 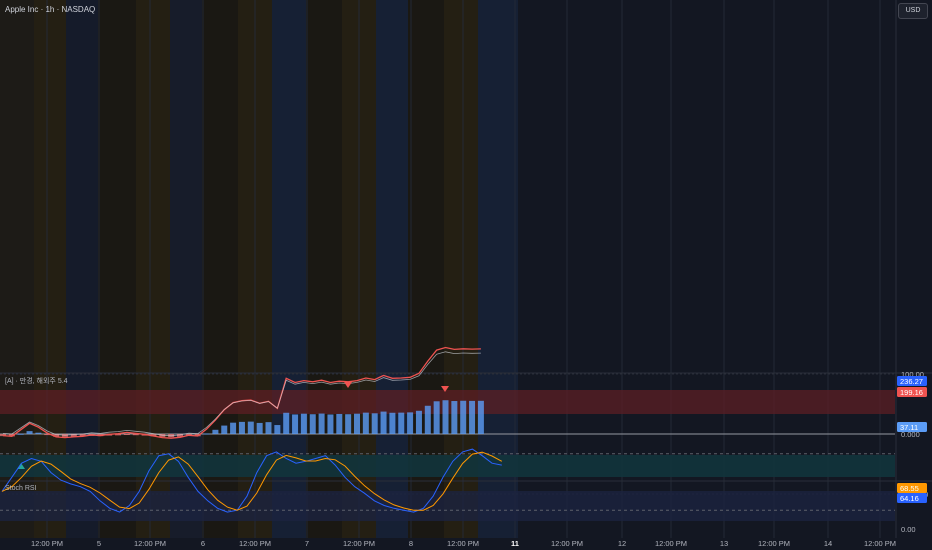 I want to click on time-tick-label: 13, so click(x=724, y=543).